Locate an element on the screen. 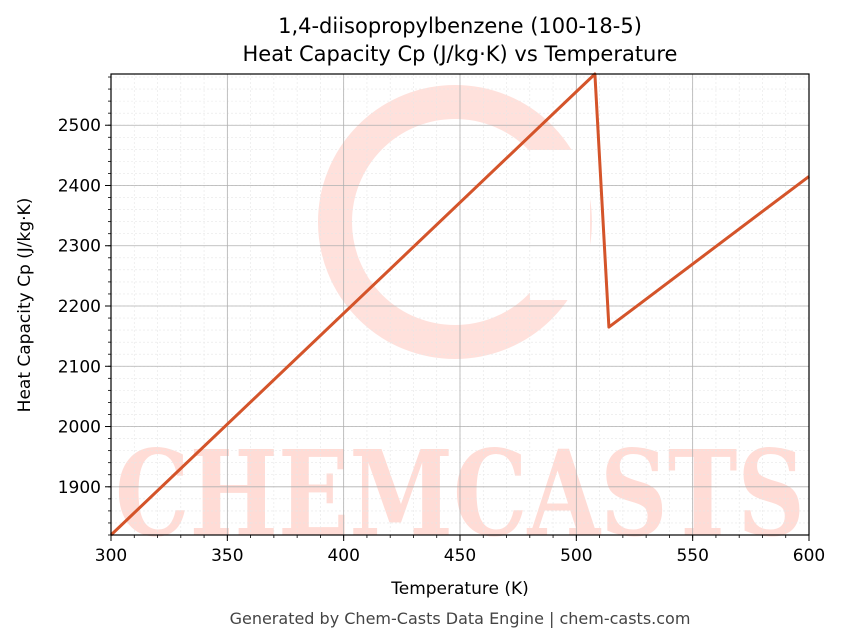 Image resolution: width=843 pixels, height=644 pixels. y-tick-label: 2500 is located at coordinates (79, 126).